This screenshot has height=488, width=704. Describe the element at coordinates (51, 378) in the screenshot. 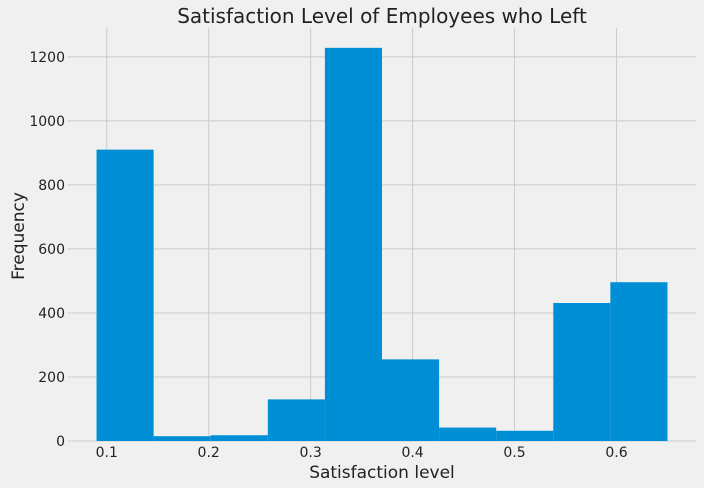

I see `y-tick-label: 200` at that location.